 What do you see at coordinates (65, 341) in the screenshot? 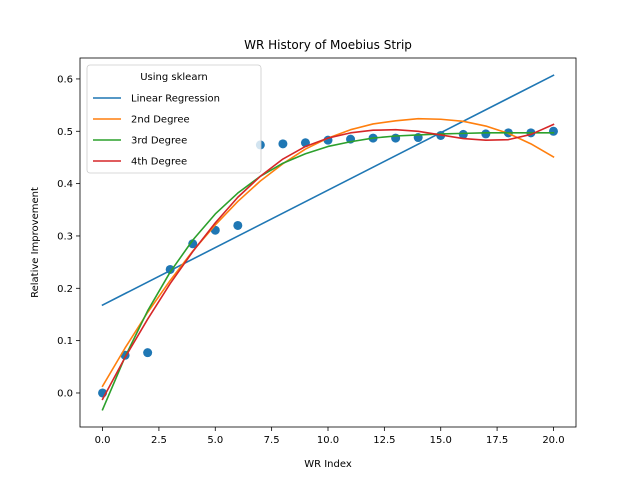
I see `y-tick-label: 0.1` at bounding box center [65, 341].